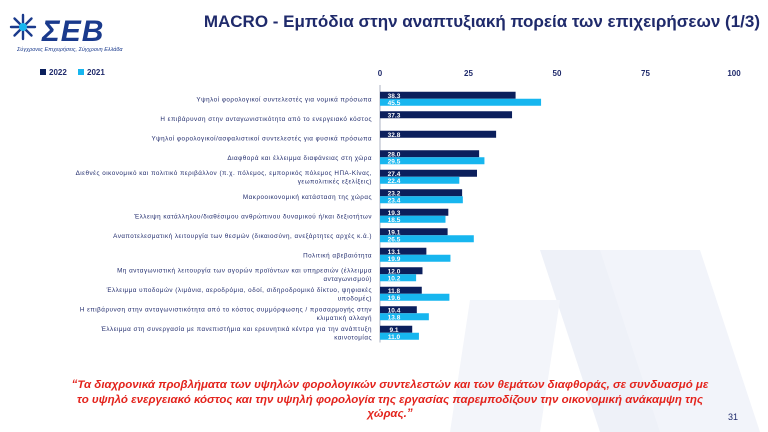 The image size is (768, 432). I want to click on legend-swatch-2021, so click(81, 72).